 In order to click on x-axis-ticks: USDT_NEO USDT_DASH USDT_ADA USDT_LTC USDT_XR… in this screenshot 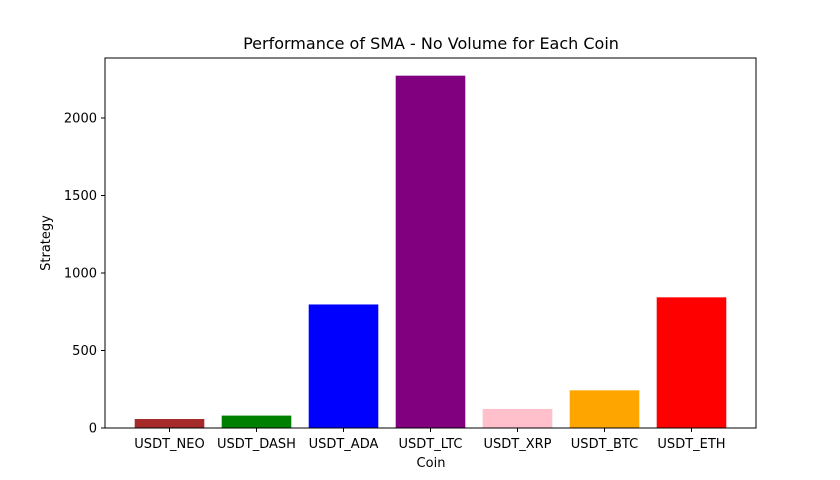, I will do `click(430, 440)`.